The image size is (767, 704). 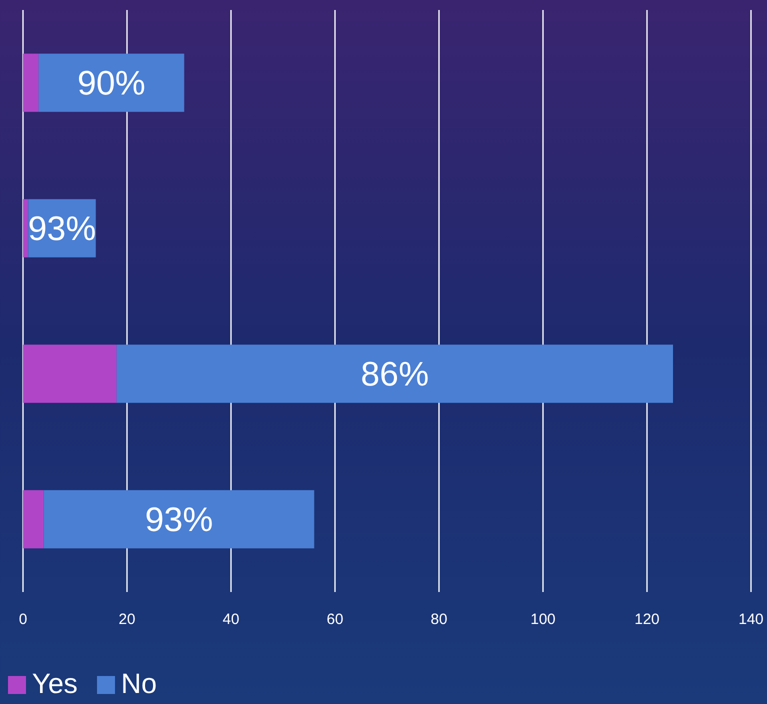 I want to click on x-tick-label: 60, so click(x=335, y=619).